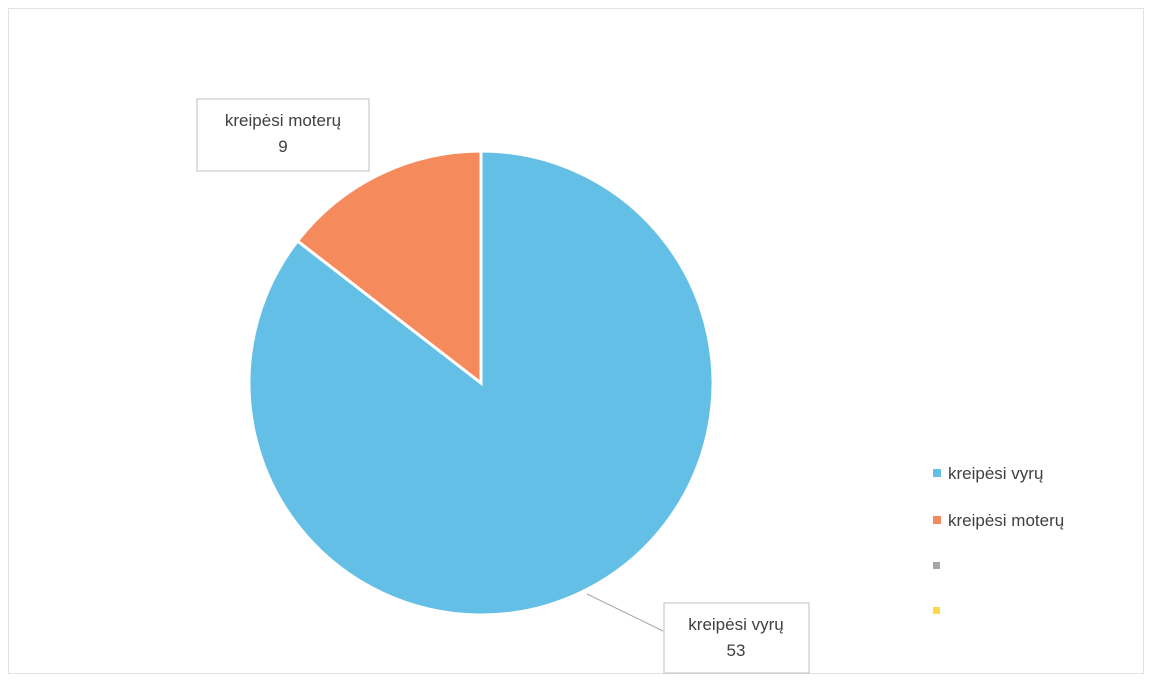  What do you see at coordinates (282, 146) in the screenshot?
I see `data-label-value-moteru: 9` at bounding box center [282, 146].